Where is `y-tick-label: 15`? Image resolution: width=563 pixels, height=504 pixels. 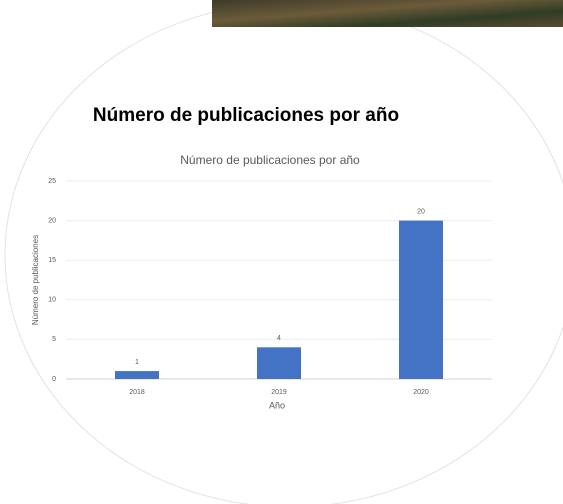
y-tick-label: 15 is located at coordinates (52, 260).